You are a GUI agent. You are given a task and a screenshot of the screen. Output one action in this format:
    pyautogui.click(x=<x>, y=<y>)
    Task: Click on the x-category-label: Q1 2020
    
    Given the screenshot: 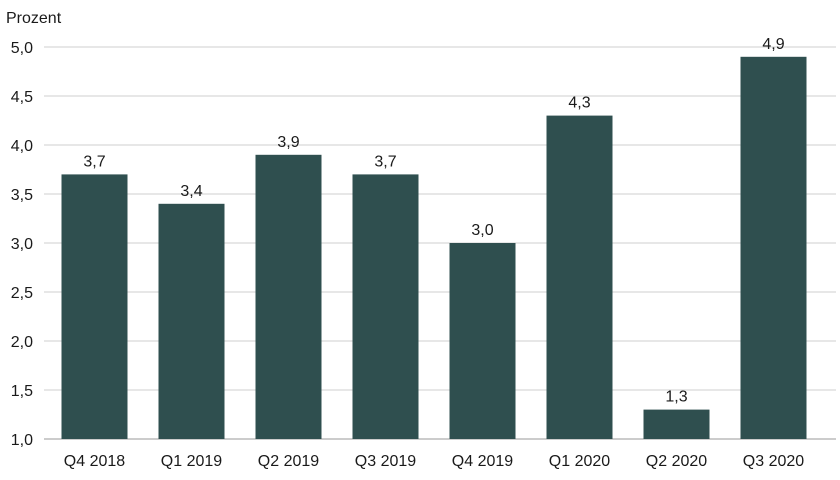 What is the action you would take?
    pyautogui.click(x=579, y=461)
    